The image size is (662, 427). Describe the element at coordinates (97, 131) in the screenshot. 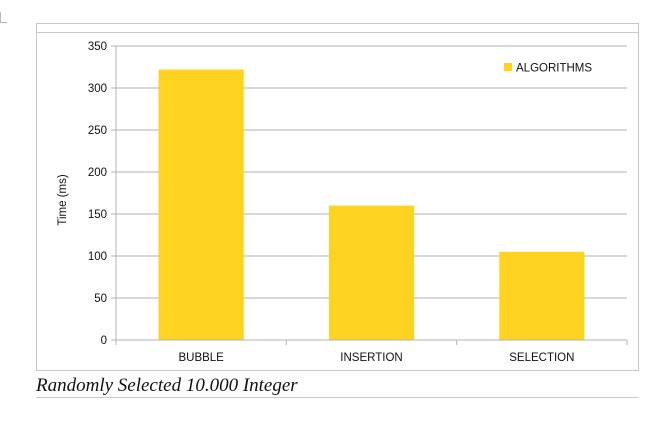

I see `y-tick-label: 250` at that location.